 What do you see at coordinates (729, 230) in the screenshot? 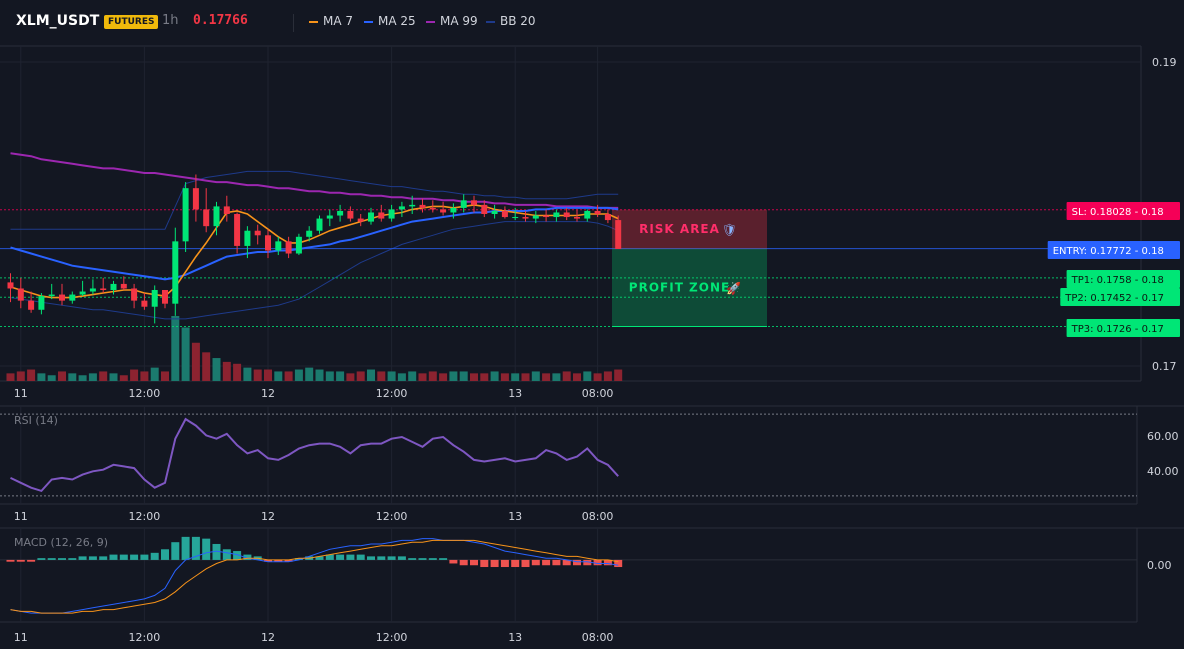
I see `shield-icon: 🛡` at bounding box center [729, 230].